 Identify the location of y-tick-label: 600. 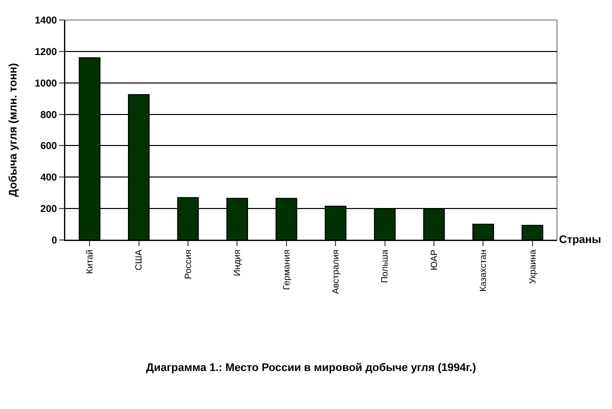
(49, 146).